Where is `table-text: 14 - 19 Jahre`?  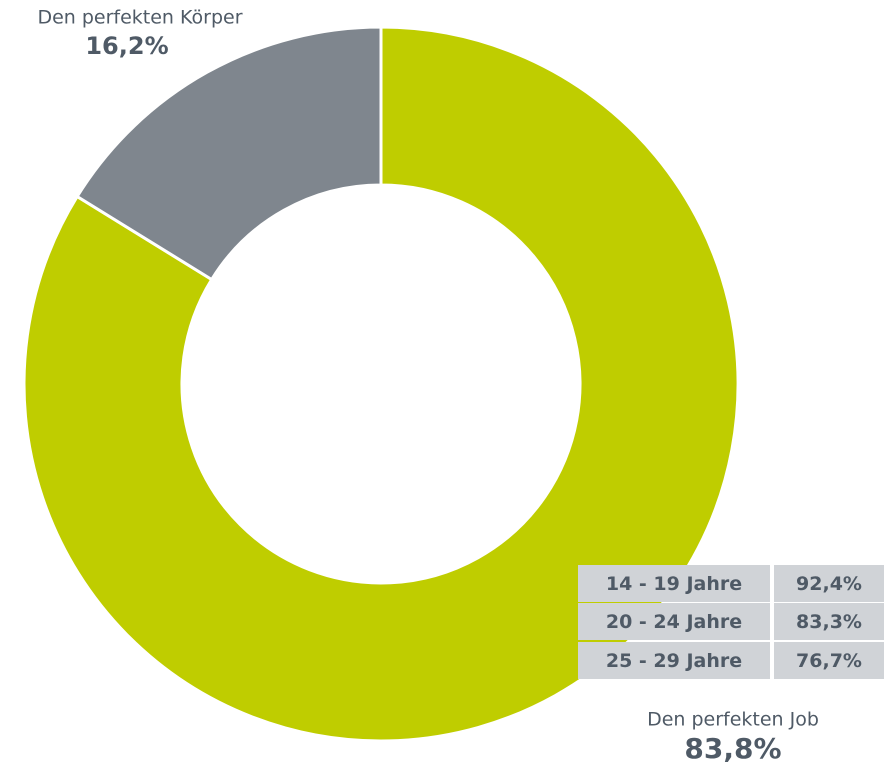
table-text: 14 - 19 Jahre is located at coordinates (674, 584).